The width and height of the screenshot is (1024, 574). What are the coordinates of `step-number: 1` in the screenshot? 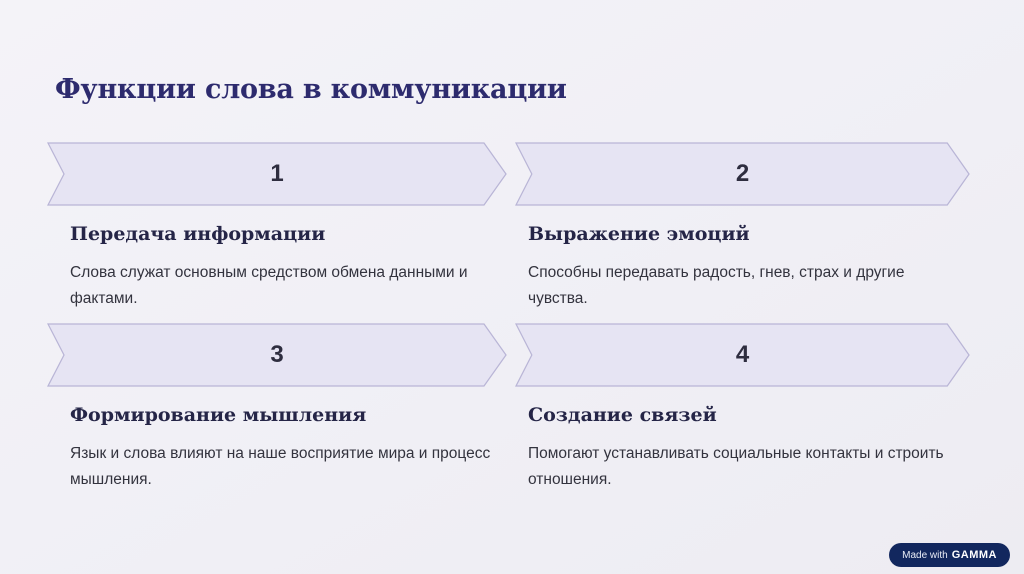 It's located at (277, 173).